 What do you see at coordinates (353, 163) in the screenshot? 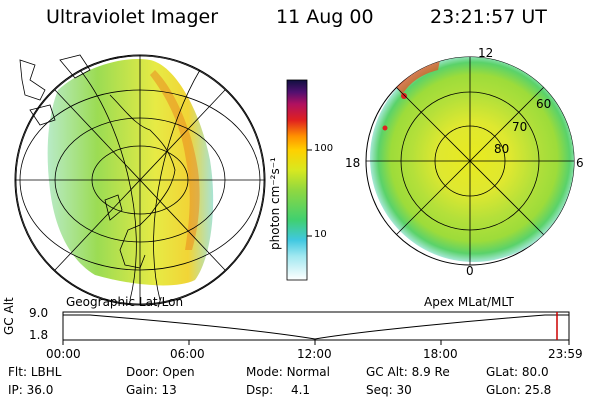
I see `mlt-label-18: 18` at bounding box center [353, 163].